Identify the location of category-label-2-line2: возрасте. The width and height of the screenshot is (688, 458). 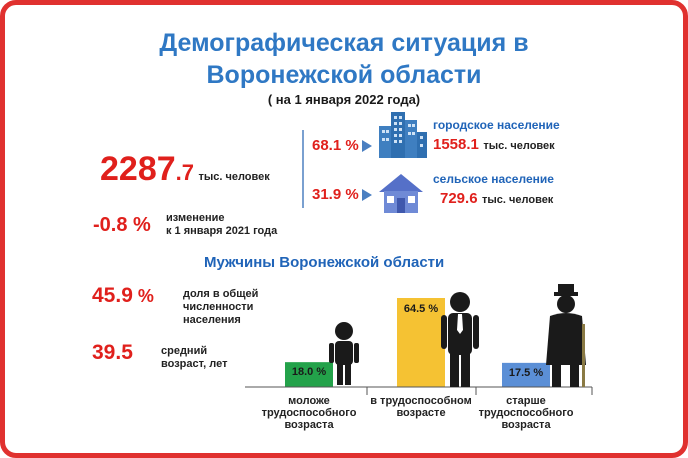
(420, 413).